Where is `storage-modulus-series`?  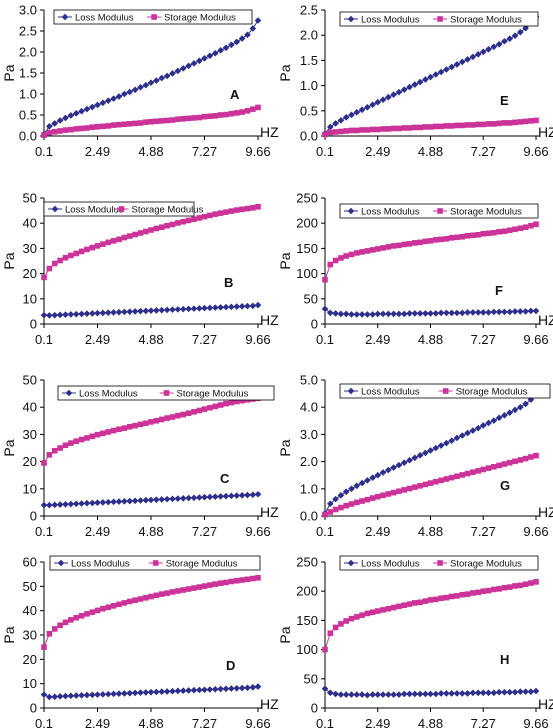
storage-modulus-series is located at coordinates (430, 616).